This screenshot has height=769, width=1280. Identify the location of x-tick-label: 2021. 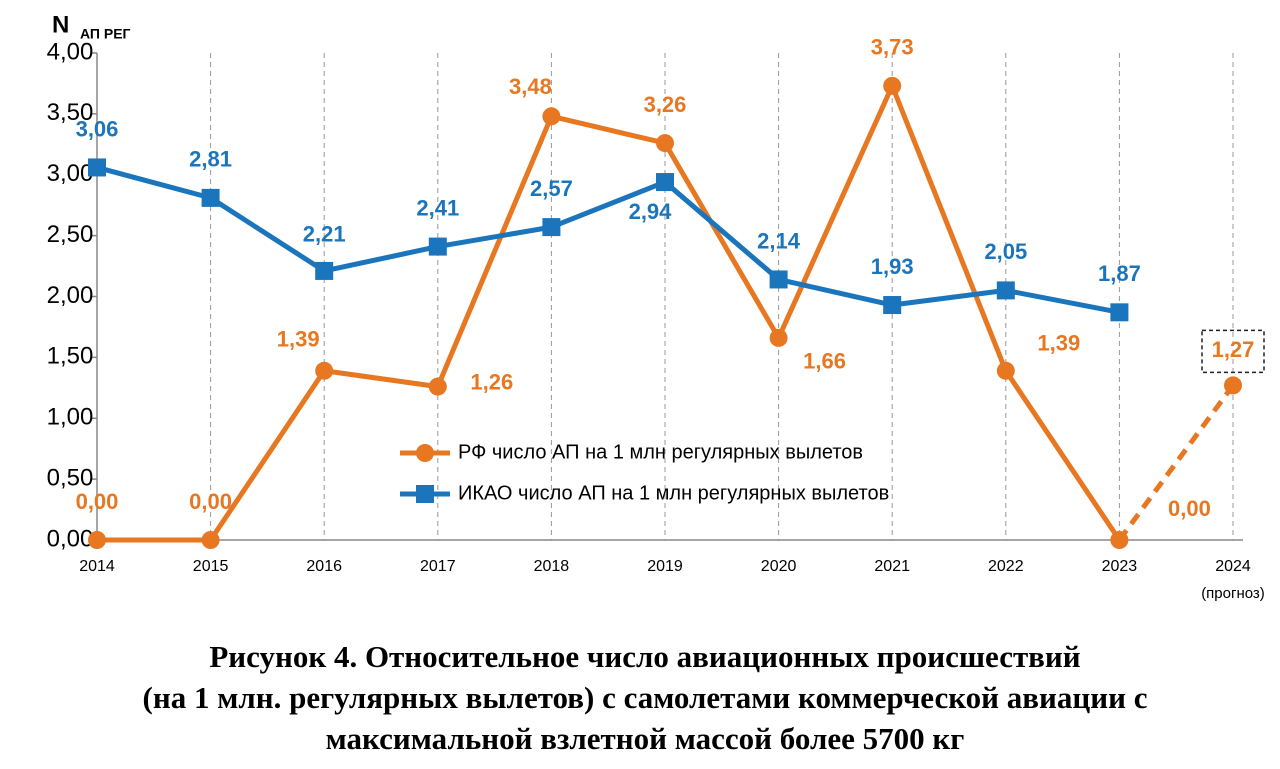
(892, 566).